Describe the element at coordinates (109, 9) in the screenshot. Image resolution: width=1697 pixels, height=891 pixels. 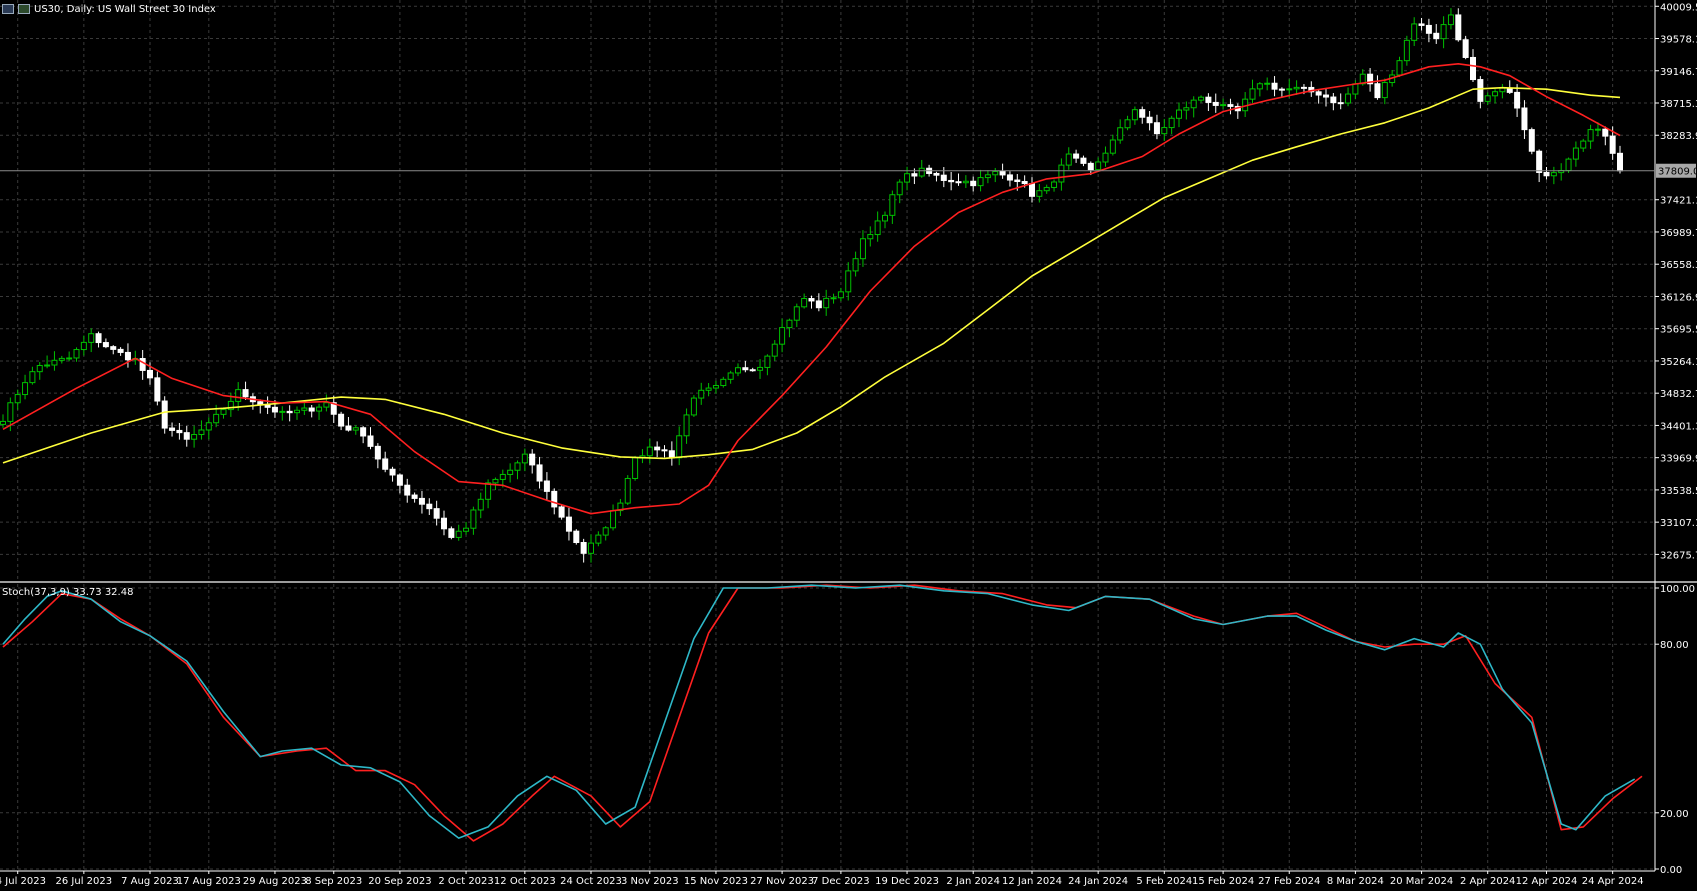
I see `chart-header: US30, Daily: US Wall Street 30 Index` at that location.